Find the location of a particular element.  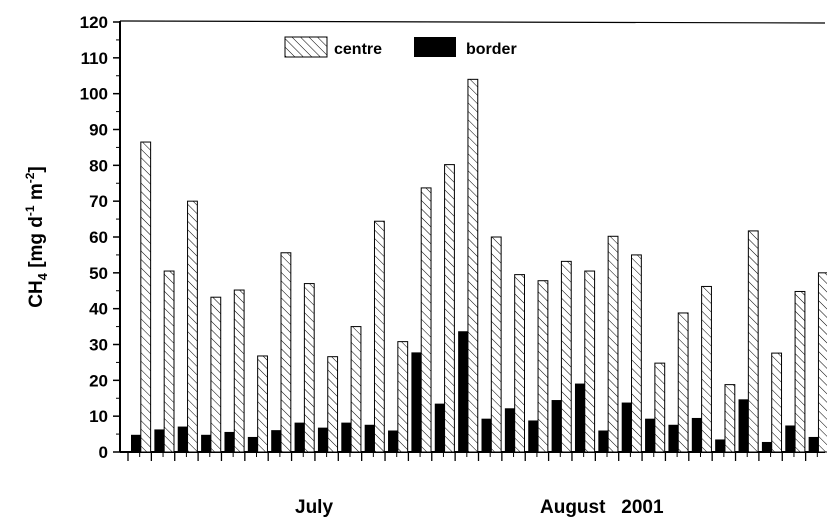

x-ticks is located at coordinates (472, 456).